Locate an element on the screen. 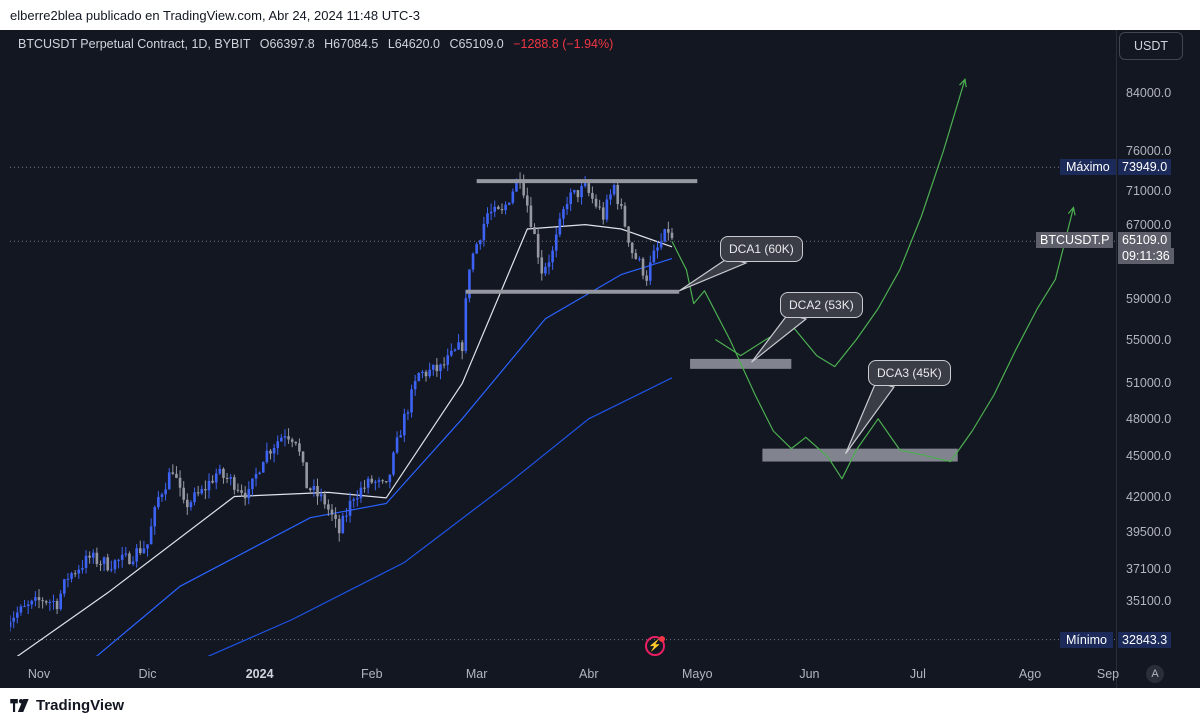 The width and height of the screenshot is (1200, 723). dca2-callout: DCA2 (53K) is located at coordinates (821, 305).